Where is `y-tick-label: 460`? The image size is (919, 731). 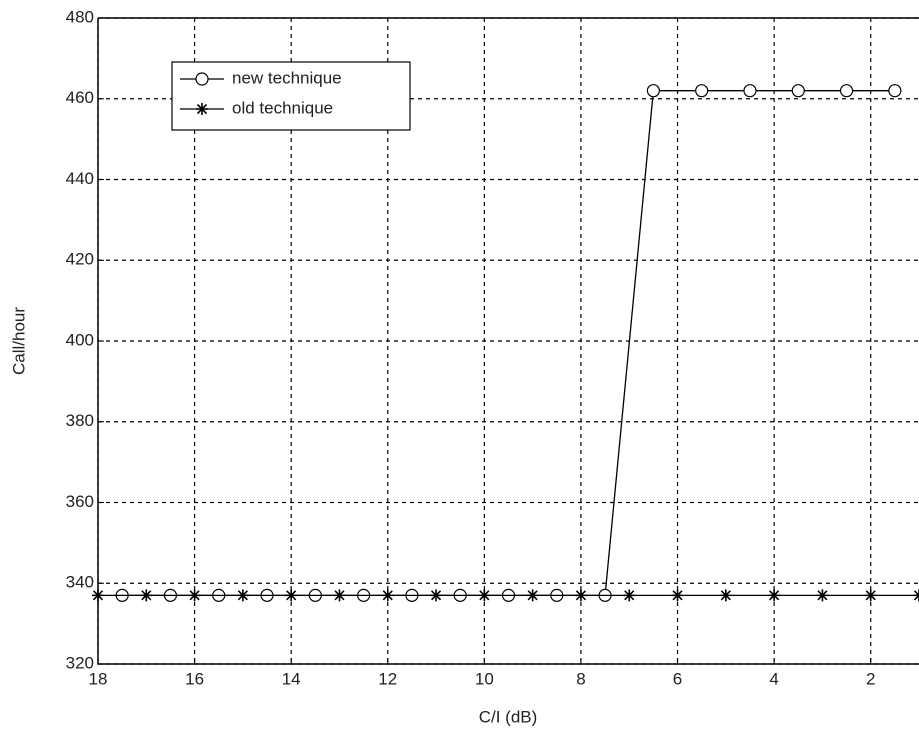 y-tick-label: 460 is located at coordinates (80, 97).